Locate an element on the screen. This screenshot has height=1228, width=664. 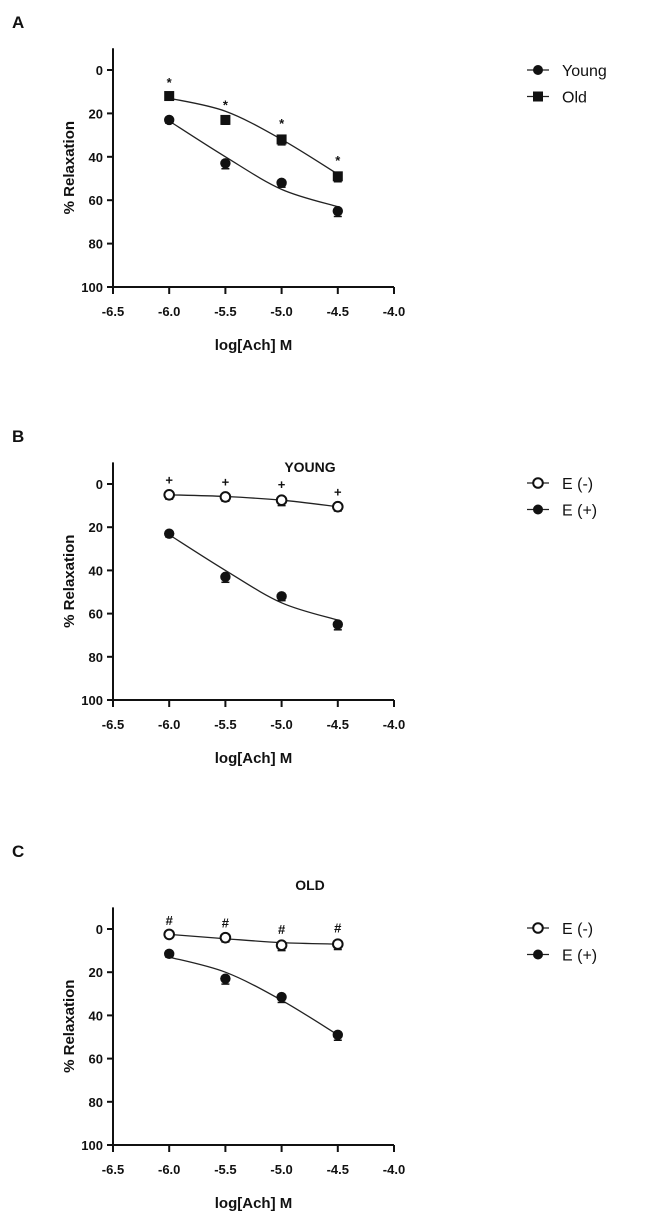
series-0: # # # # E (-) is located at coordinates (378, 932).